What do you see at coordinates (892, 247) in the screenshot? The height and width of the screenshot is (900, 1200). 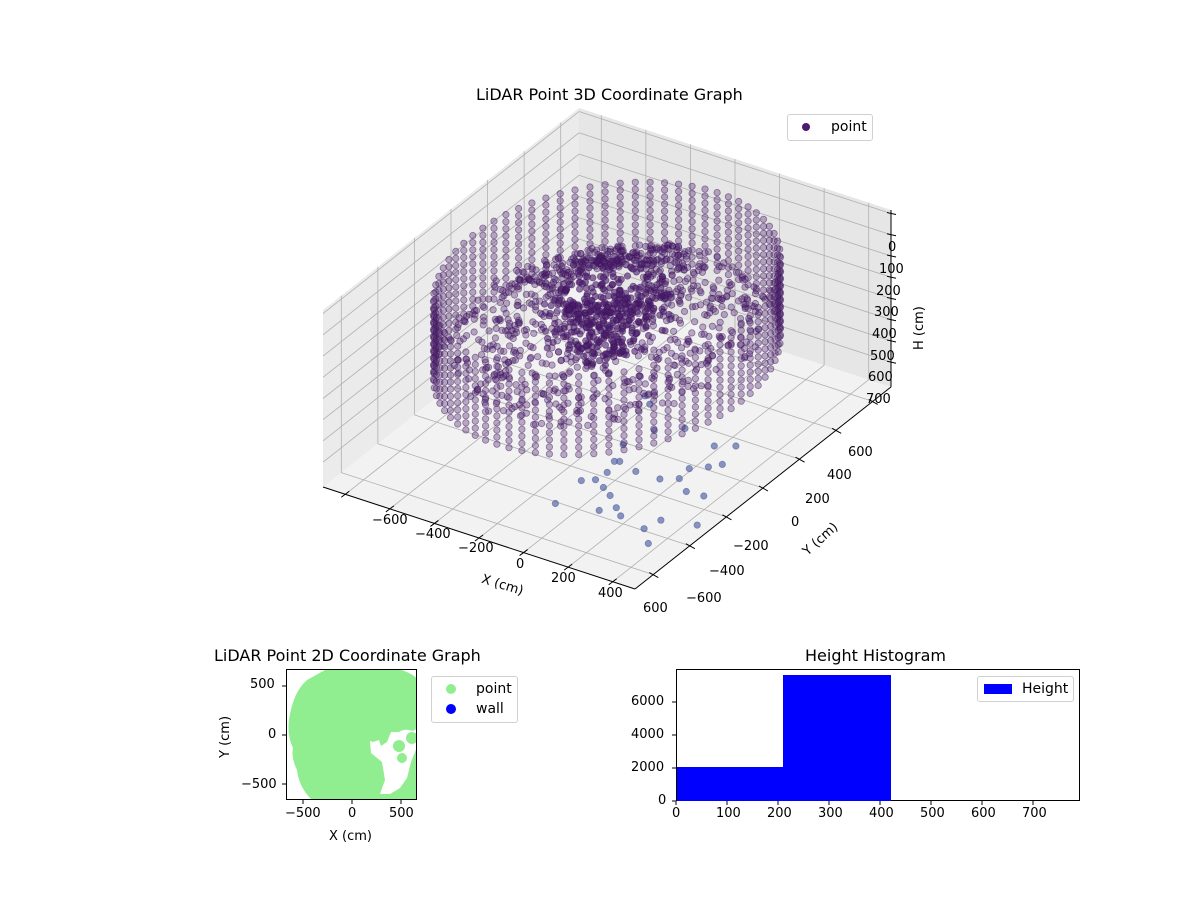 I see `z3d-tick: 0` at bounding box center [892, 247].